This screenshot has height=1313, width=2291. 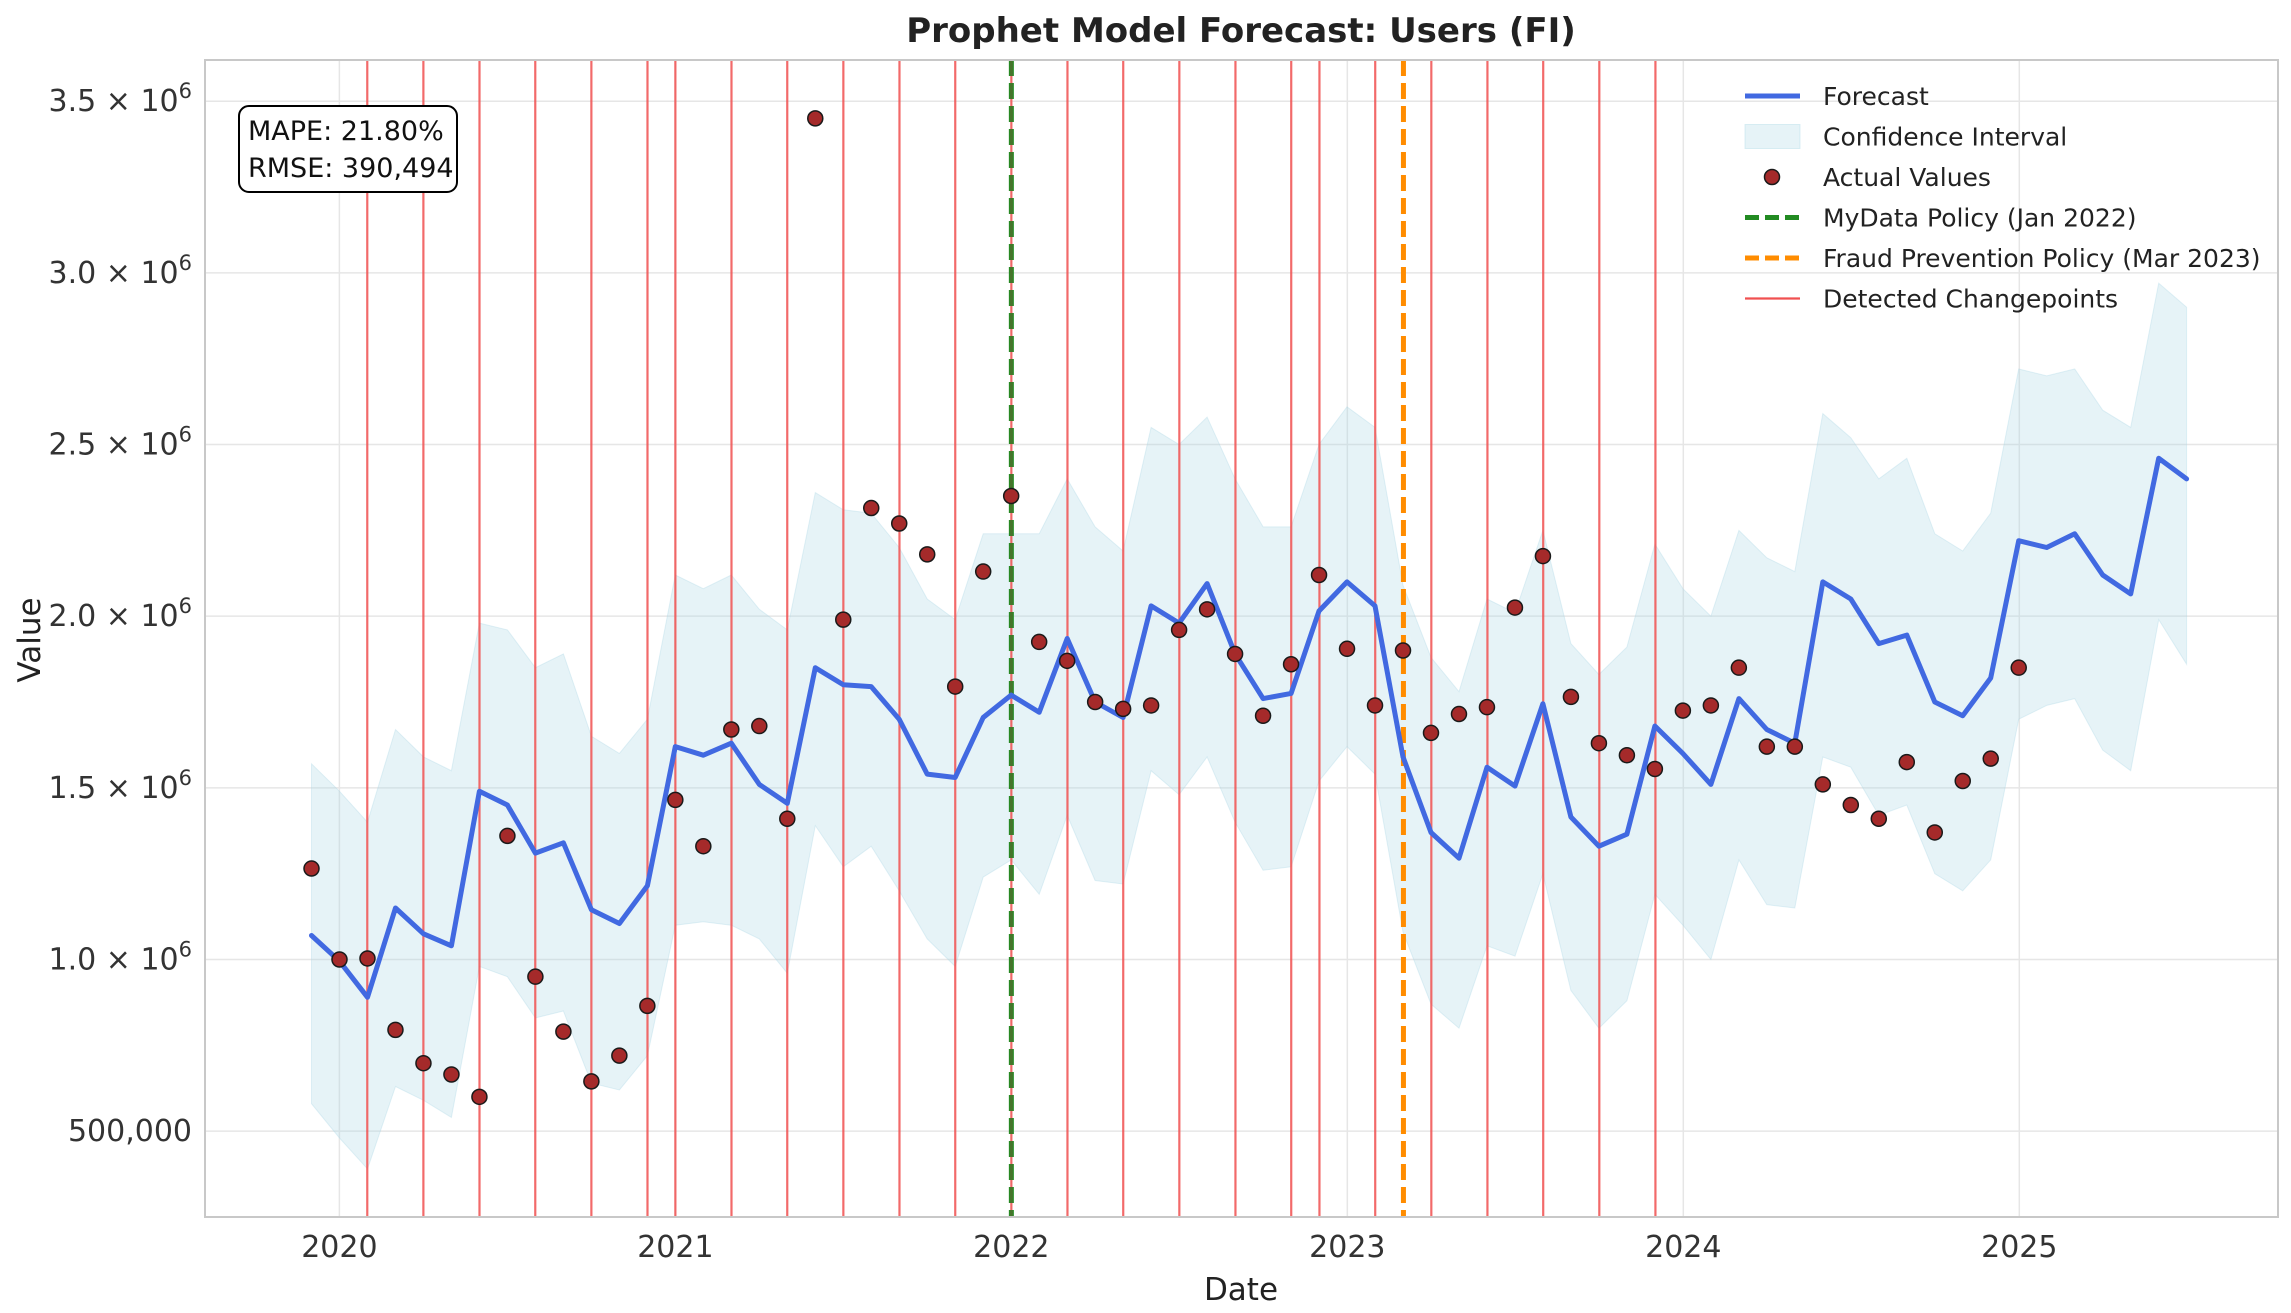 What do you see at coordinates (346, 131) in the screenshot?
I see `metric-mape: MAPE: 21.80%` at bounding box center [346, 131].